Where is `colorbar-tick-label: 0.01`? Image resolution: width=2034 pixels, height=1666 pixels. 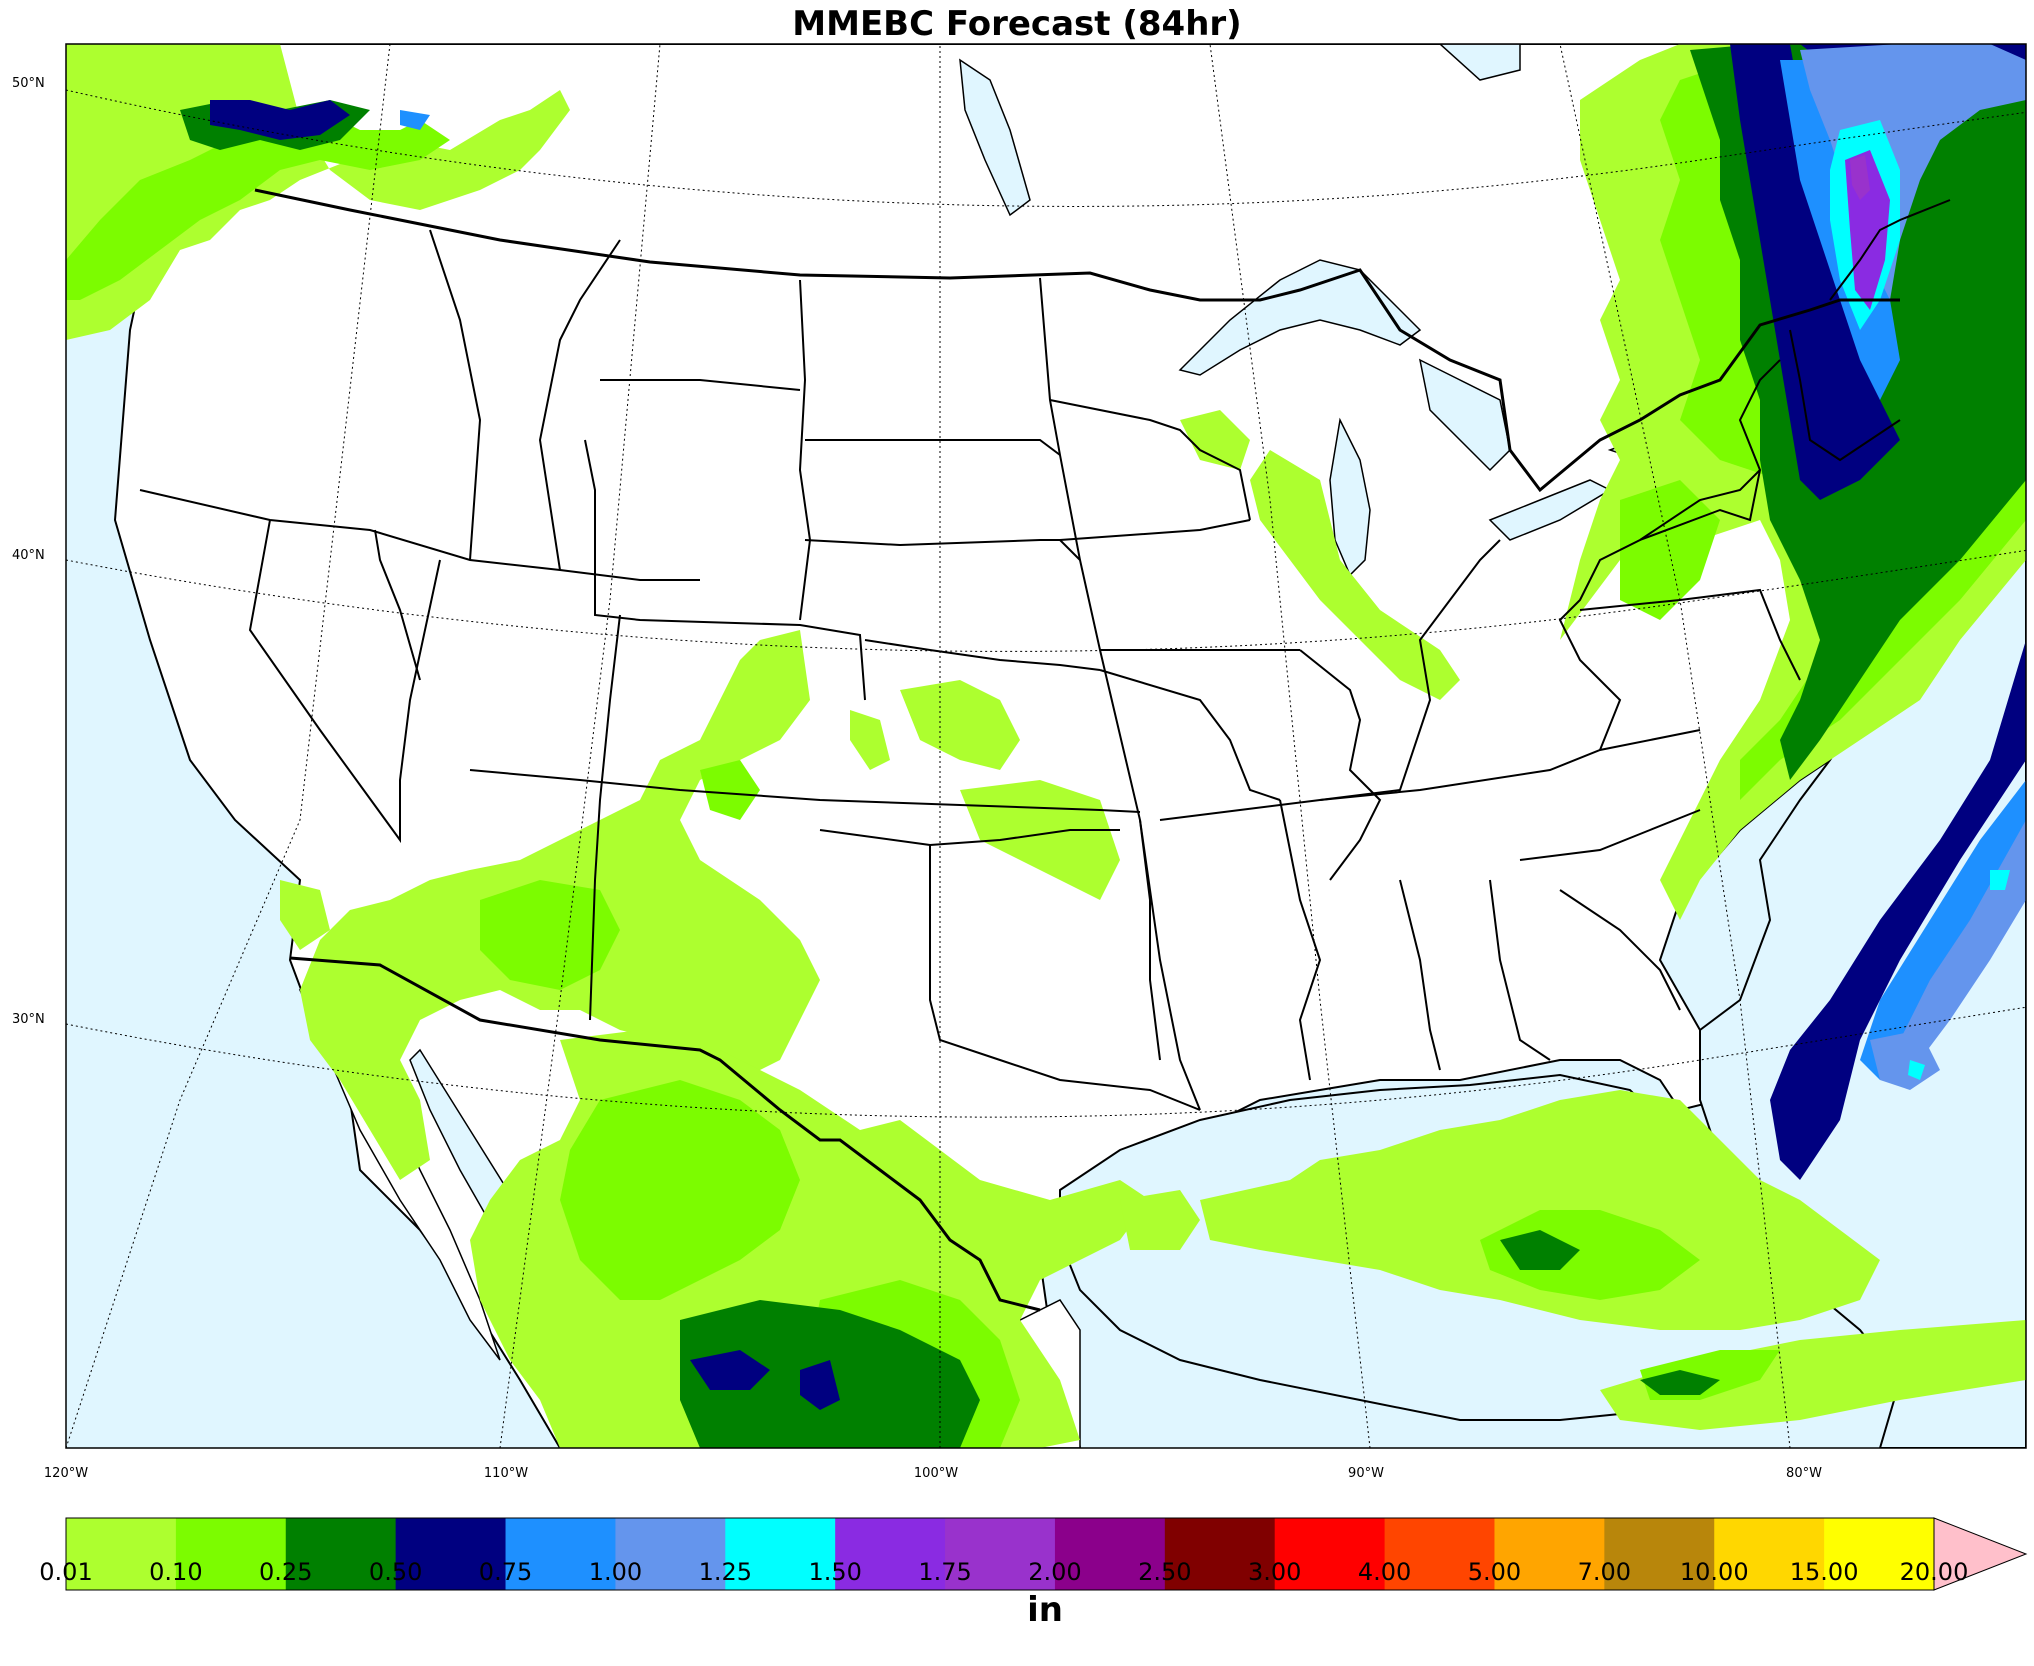
colorbar-tick-label: 0.01 is located at coordinates (66, 1572).